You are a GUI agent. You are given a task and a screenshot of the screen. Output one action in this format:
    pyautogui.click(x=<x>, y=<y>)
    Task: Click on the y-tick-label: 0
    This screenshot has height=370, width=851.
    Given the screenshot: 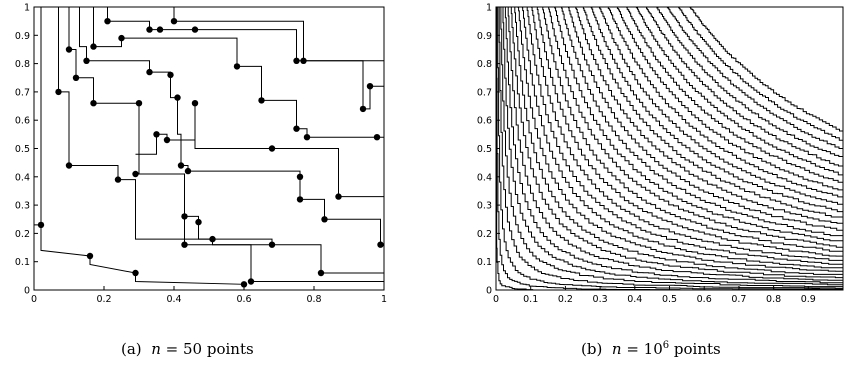 What is the action you would take?
    pyautogui.click(x=27, y=291)
    